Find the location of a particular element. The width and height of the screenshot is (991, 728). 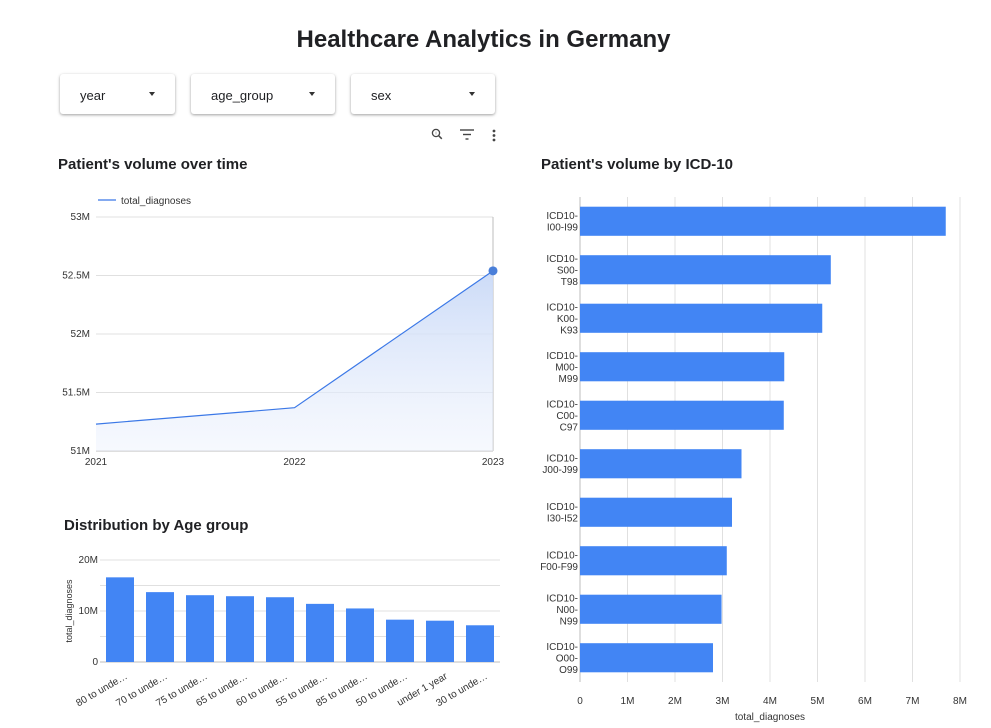

y-tick-label: M99 is located at coordinates (569, 379).